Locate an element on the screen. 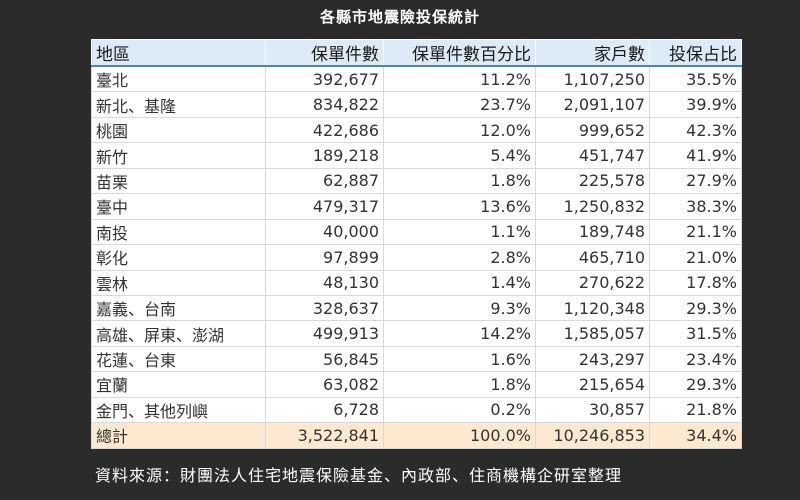  table-row: 臺北 392,677 11.2% 1,107,250 35.5% is located at coordinates (416, 79).